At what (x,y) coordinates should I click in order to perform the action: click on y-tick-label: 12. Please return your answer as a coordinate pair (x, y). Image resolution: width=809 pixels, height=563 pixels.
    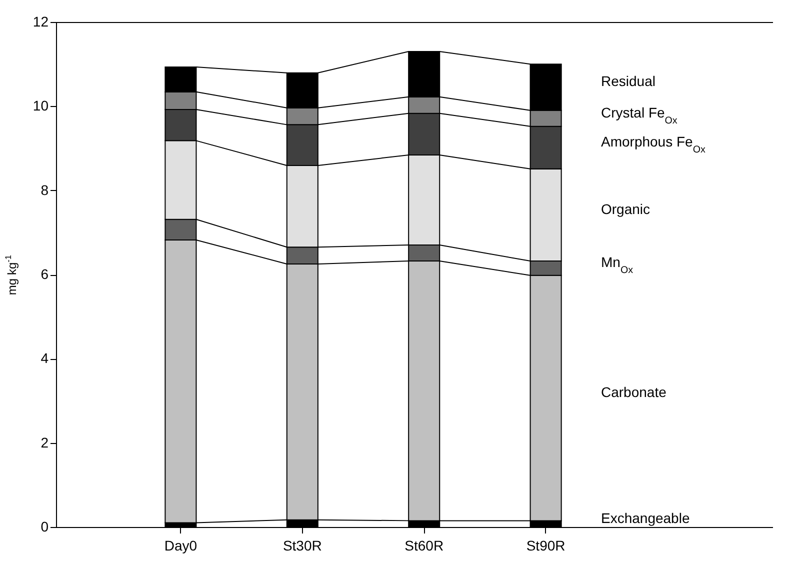
    Looking at the image, I should click on (40, 22).